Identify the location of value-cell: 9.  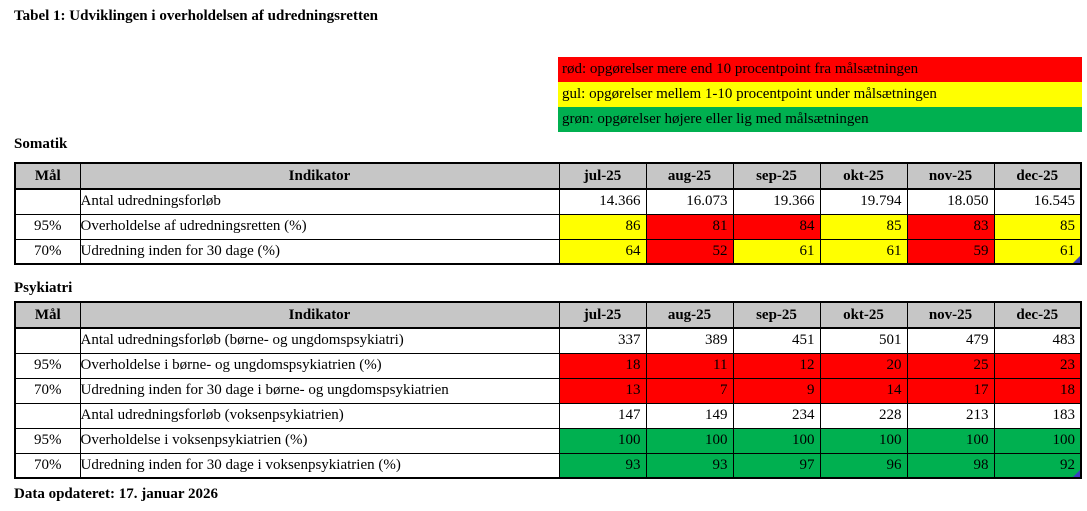
(776, 390).